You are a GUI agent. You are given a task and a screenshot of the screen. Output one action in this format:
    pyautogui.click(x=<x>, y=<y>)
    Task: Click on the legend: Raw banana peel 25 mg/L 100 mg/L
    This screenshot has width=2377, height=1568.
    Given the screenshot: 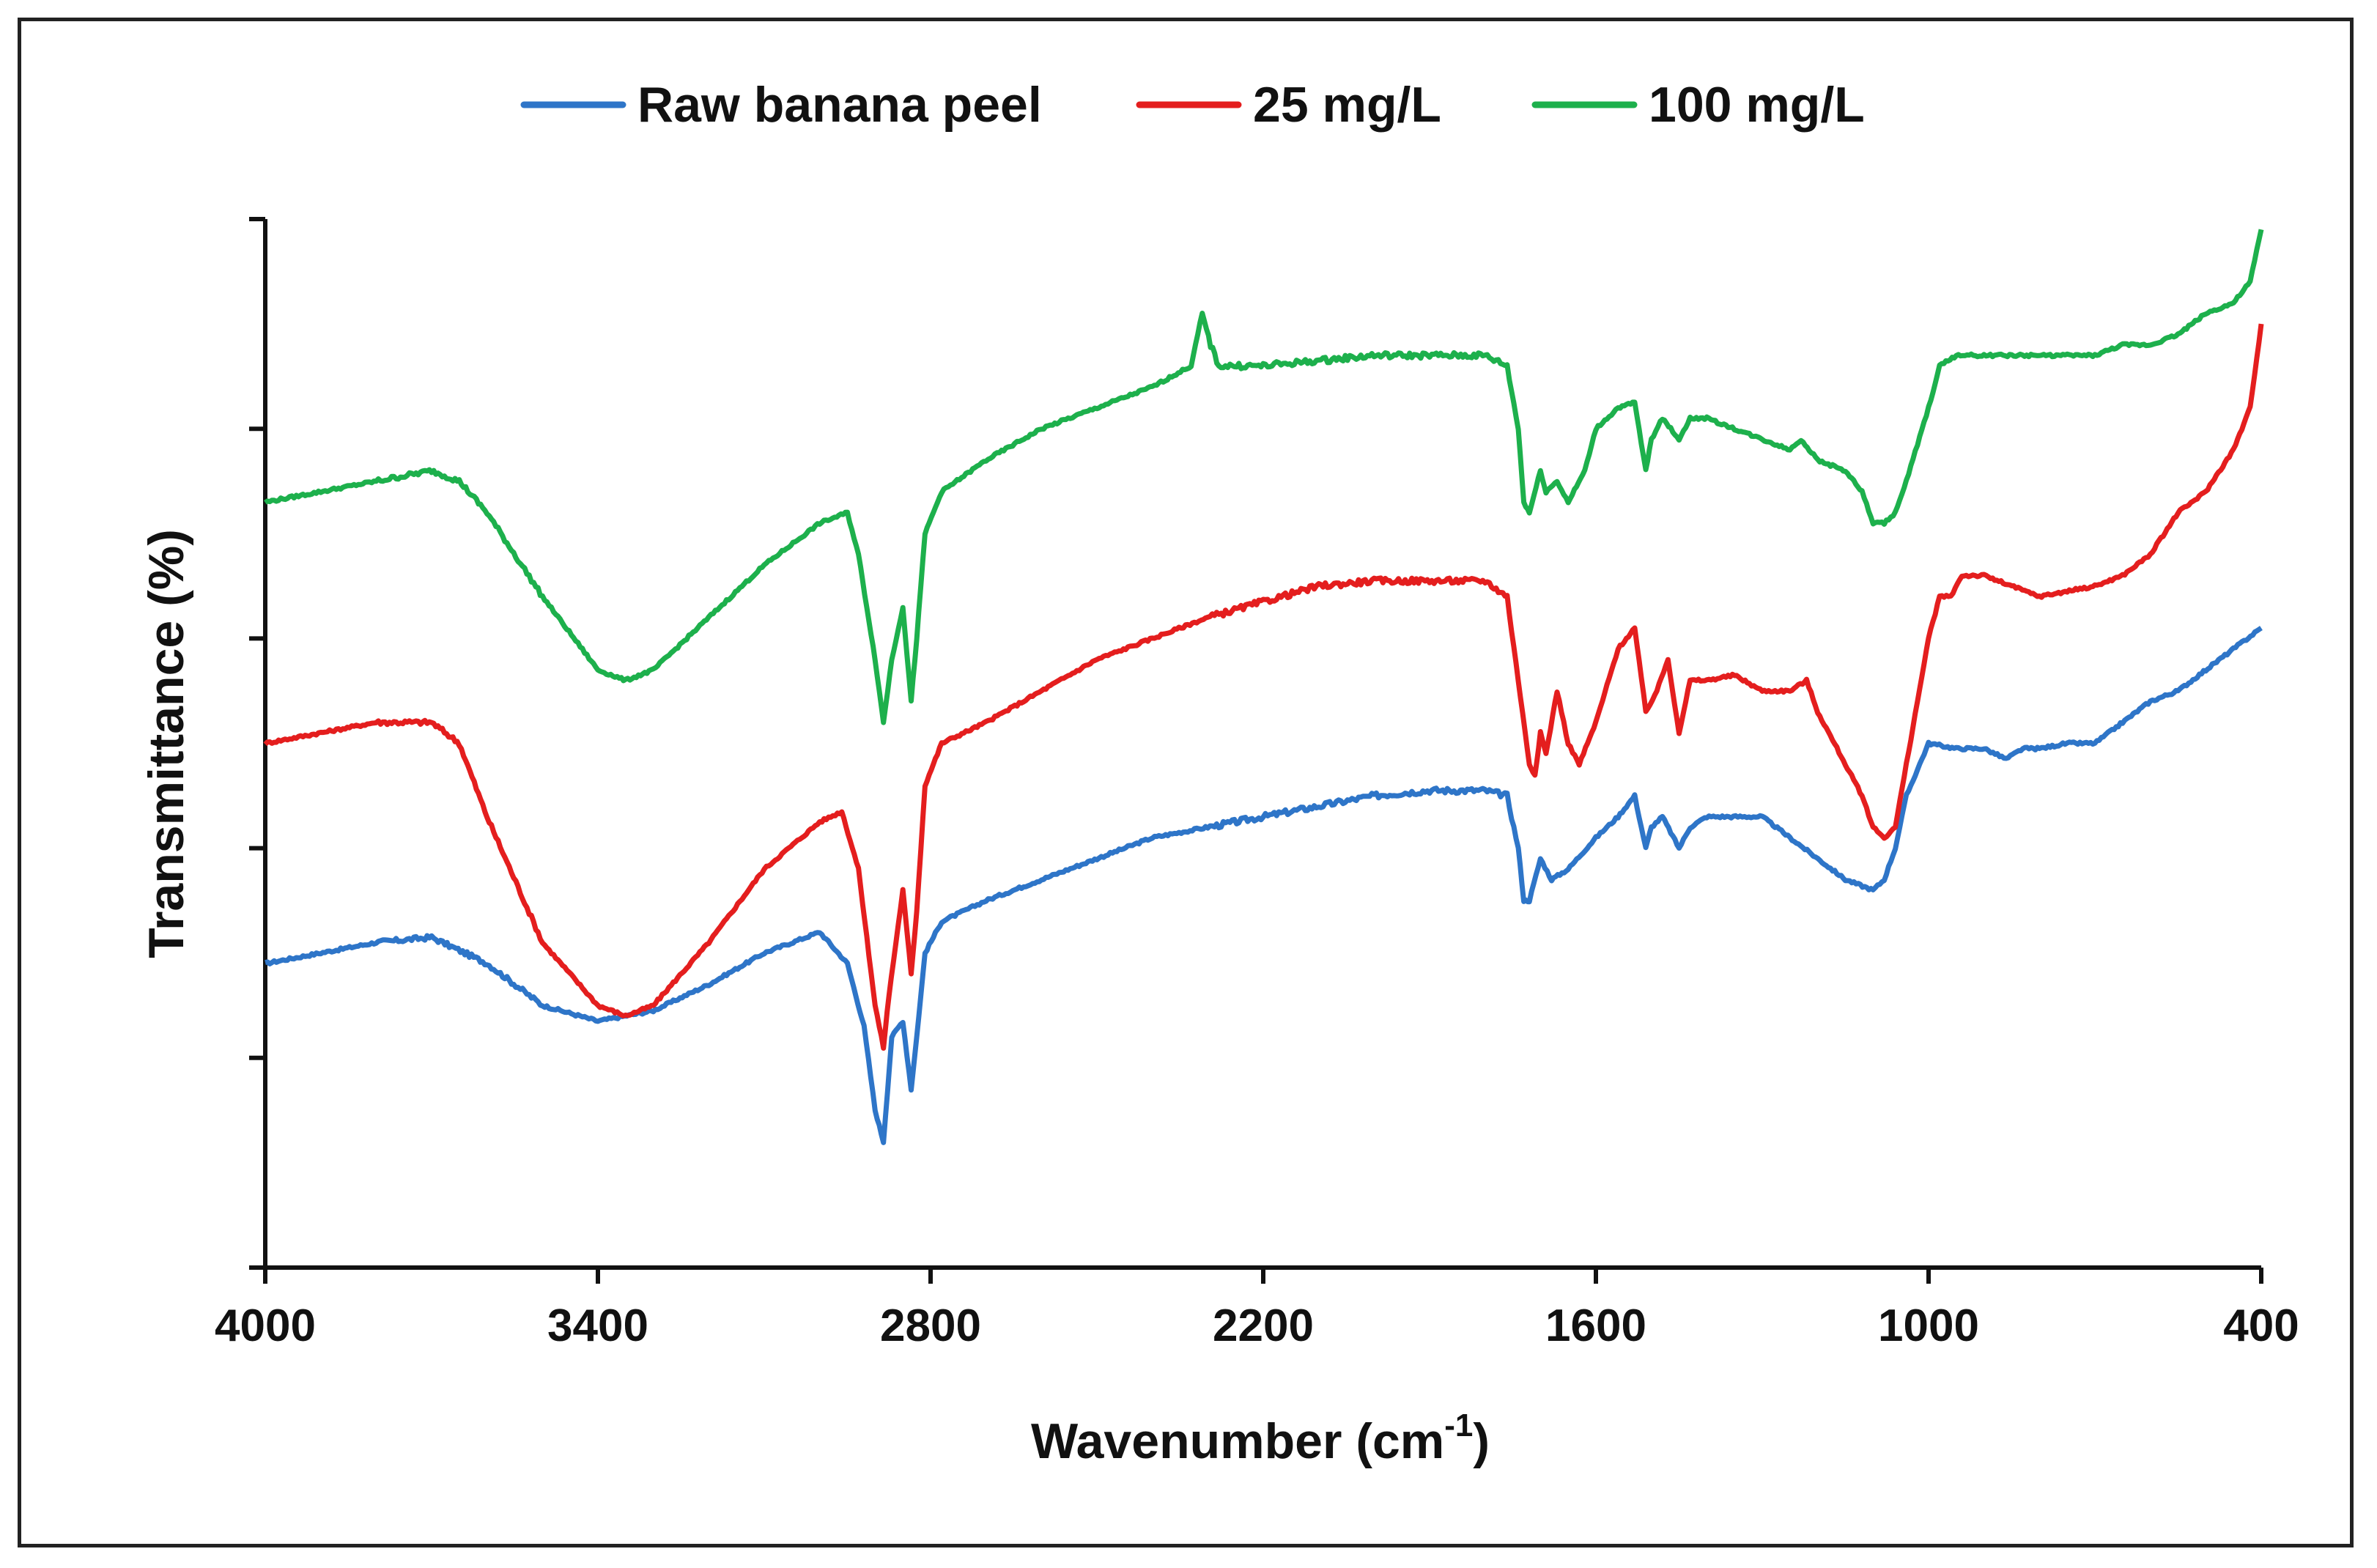 What is the action you would take?
    pyautogui.click(x=1192, y=105)
    